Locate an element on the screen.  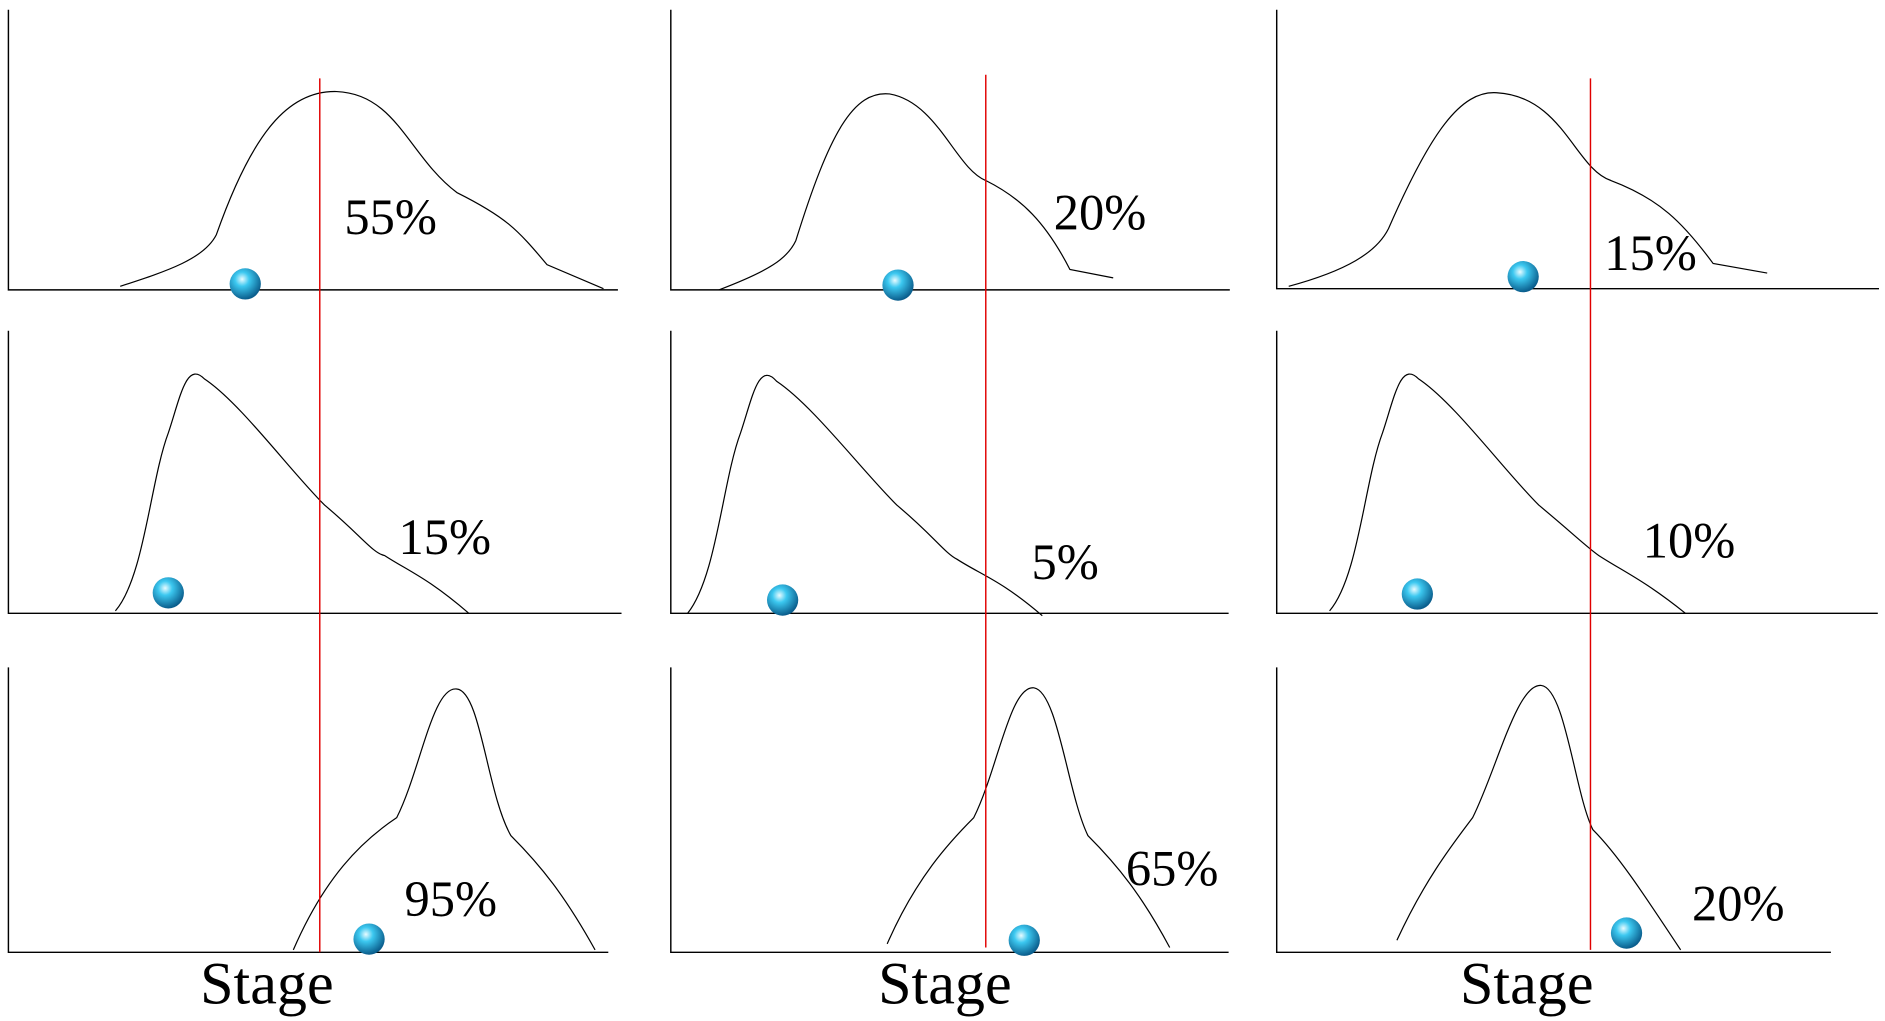
percent-label: 95% is located at coordinates (451, 899).